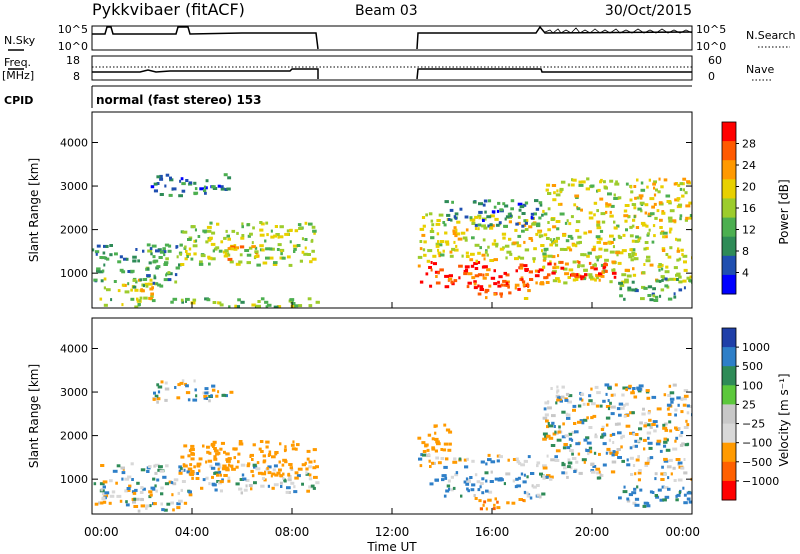  What do you see at coordinates (74, 479) in the screenshot?
I see `ytick-label: 1000` at bounding box center [74, 479].